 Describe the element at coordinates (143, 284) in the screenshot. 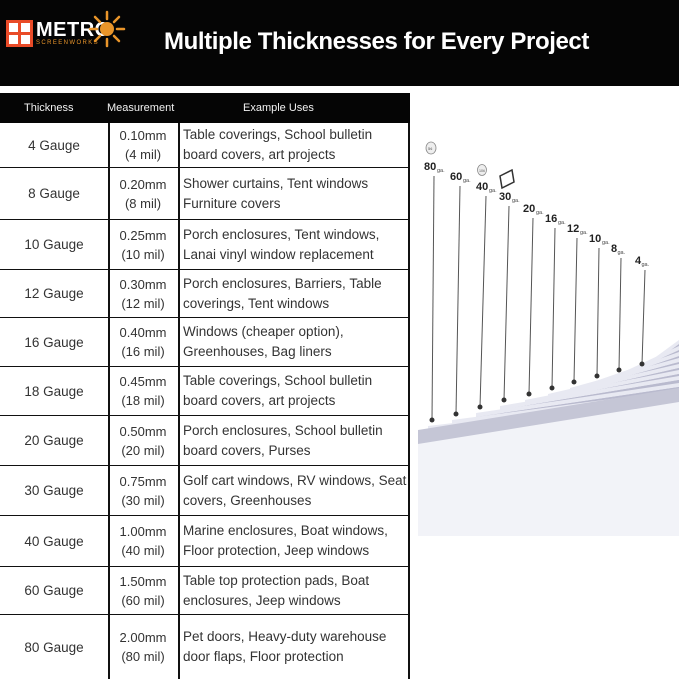

I see `measurement-mm: 0.30mm` at that location.